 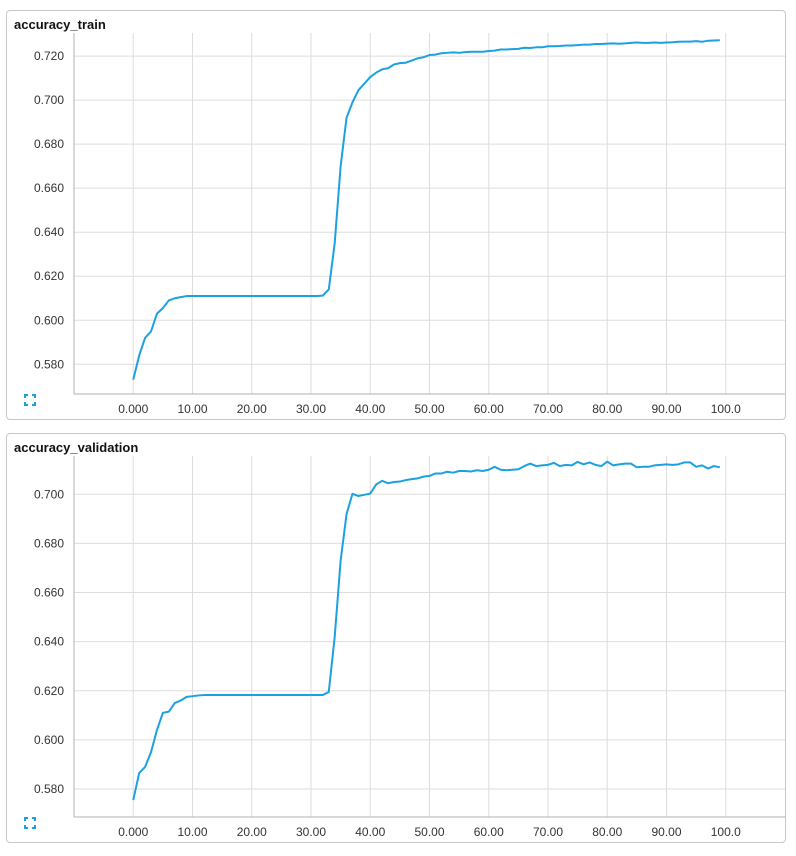 I want to click on y-tick-label: 0.720, so click(x=49, y=56).